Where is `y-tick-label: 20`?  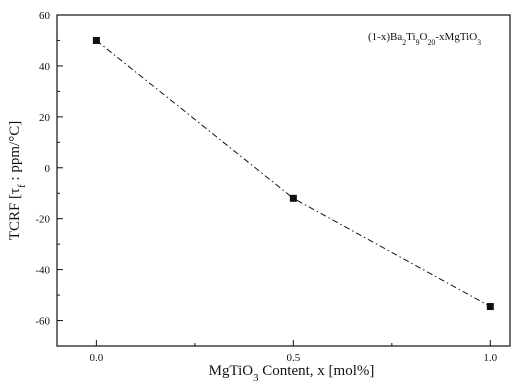
y-tick-label: 20 is located at coordinates (45, 118).